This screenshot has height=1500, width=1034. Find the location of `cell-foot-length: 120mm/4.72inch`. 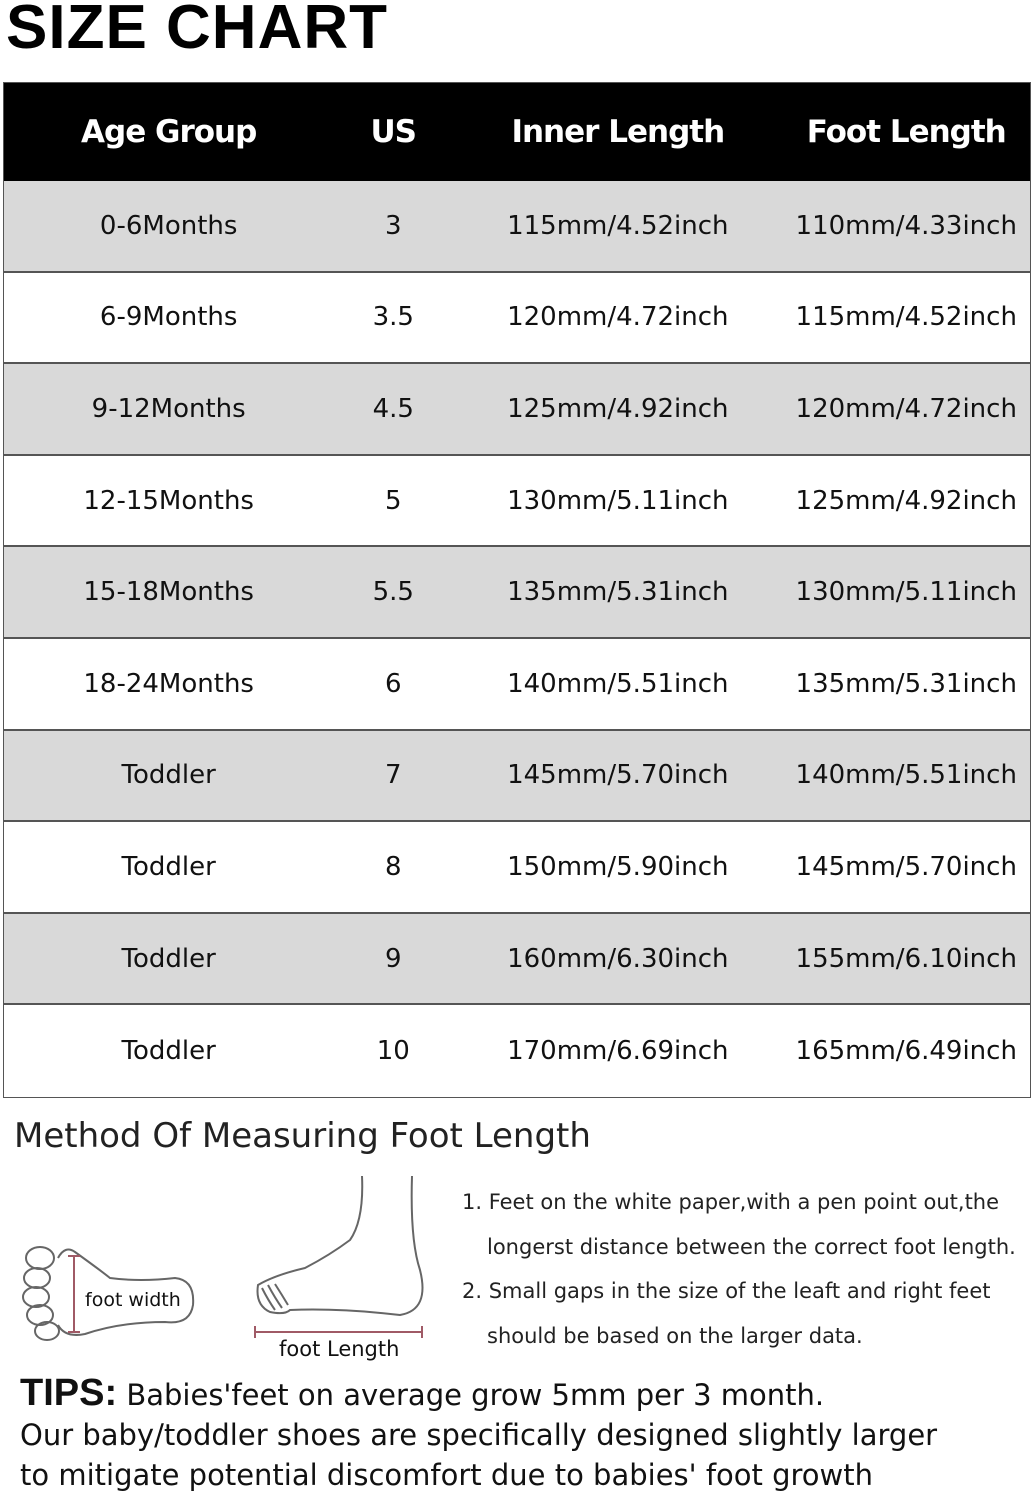

cell-foot-length: 120mm/4.72inch is located at coordinates (906, 408).